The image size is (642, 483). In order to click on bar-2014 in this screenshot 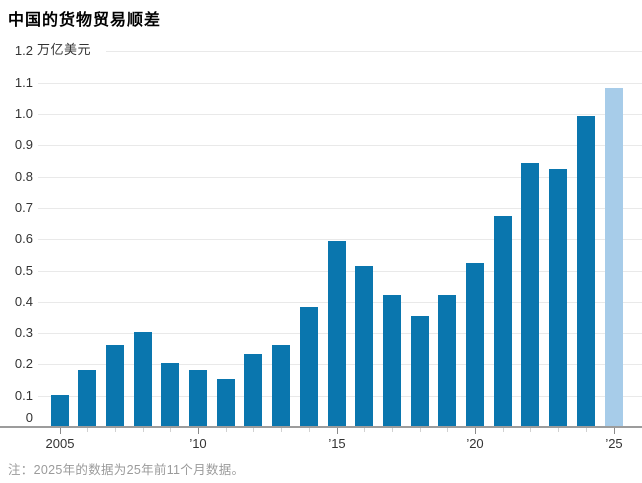, I will do `click(309, 366)`.